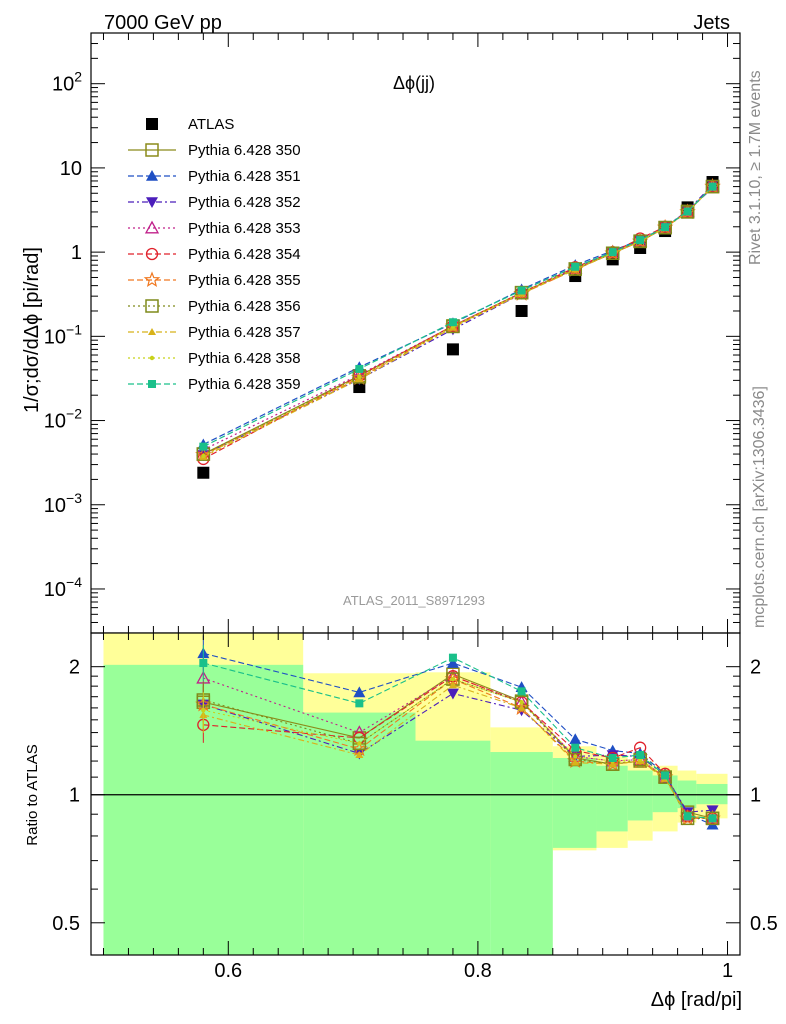 The height and width of the screenshot is (1024, 786). Describe the element at coordinates (755, 167) in the screenshot. I see `side-rivet-label: Rivet 3.1.10, ≥ 1.7M events` at that location.